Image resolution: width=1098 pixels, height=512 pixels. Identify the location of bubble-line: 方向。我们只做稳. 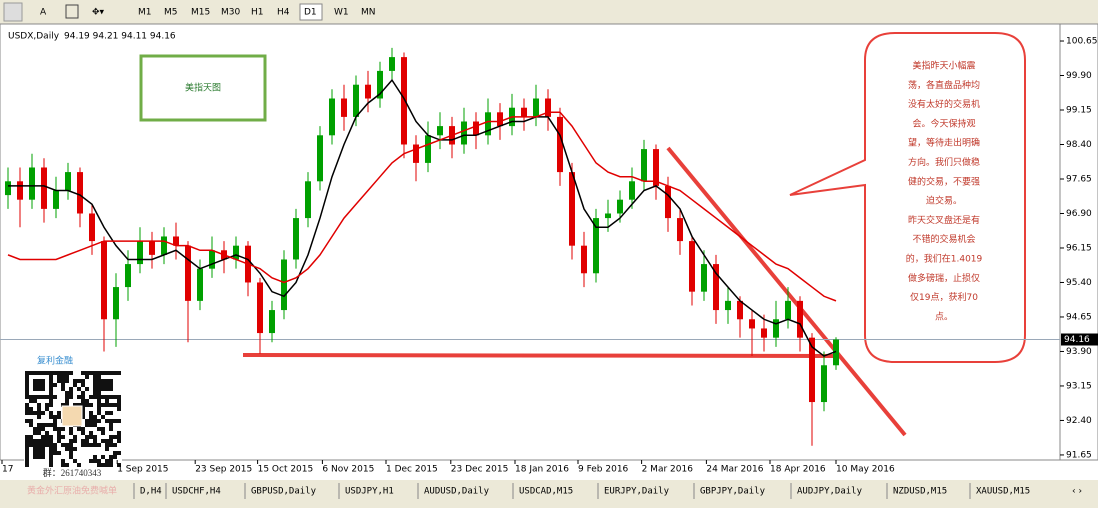
(944, 162).